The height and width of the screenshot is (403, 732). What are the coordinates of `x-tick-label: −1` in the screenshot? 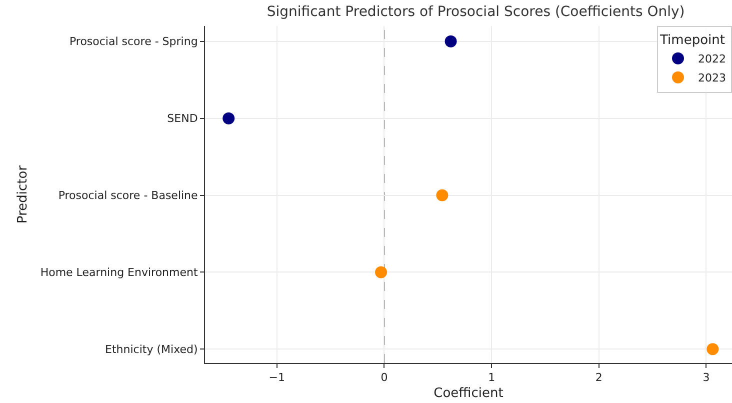 It's located at (277, 377).